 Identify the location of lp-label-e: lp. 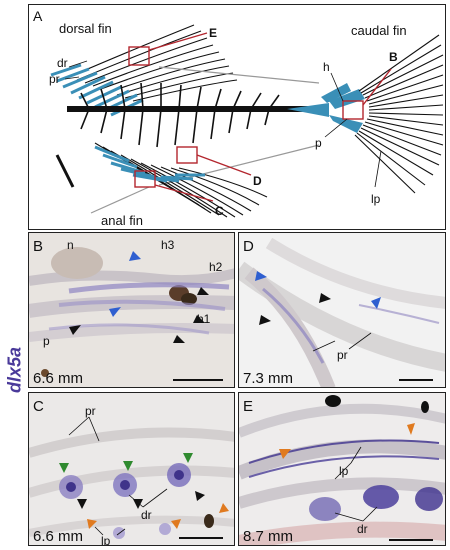
(344, 471).